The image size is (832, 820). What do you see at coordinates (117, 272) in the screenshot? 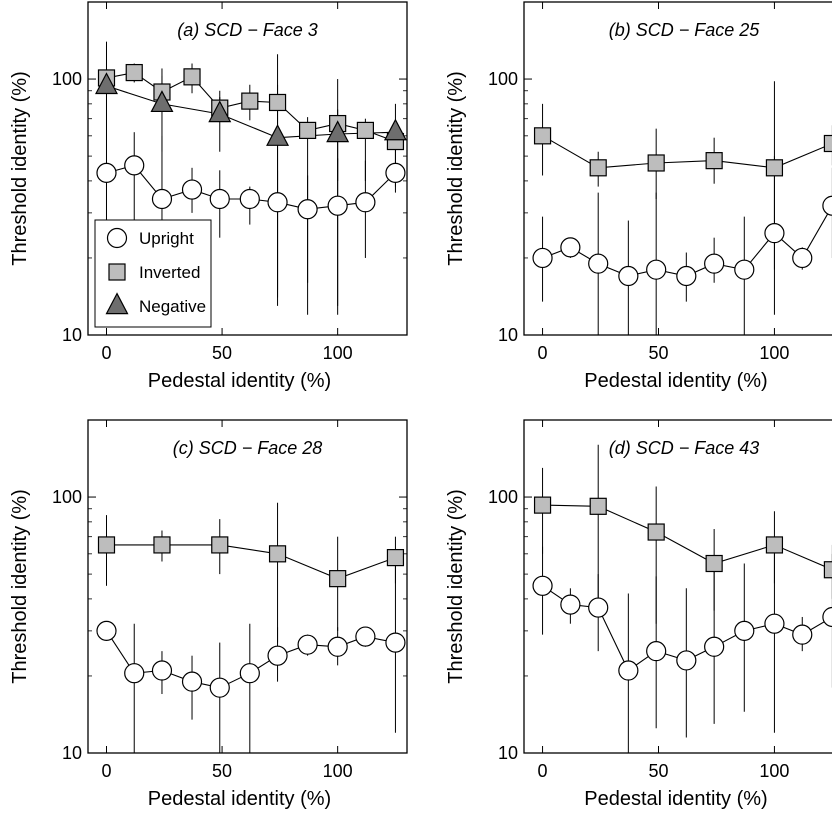
I see `legend-marker-inverted` at bounding box center [117, 272].